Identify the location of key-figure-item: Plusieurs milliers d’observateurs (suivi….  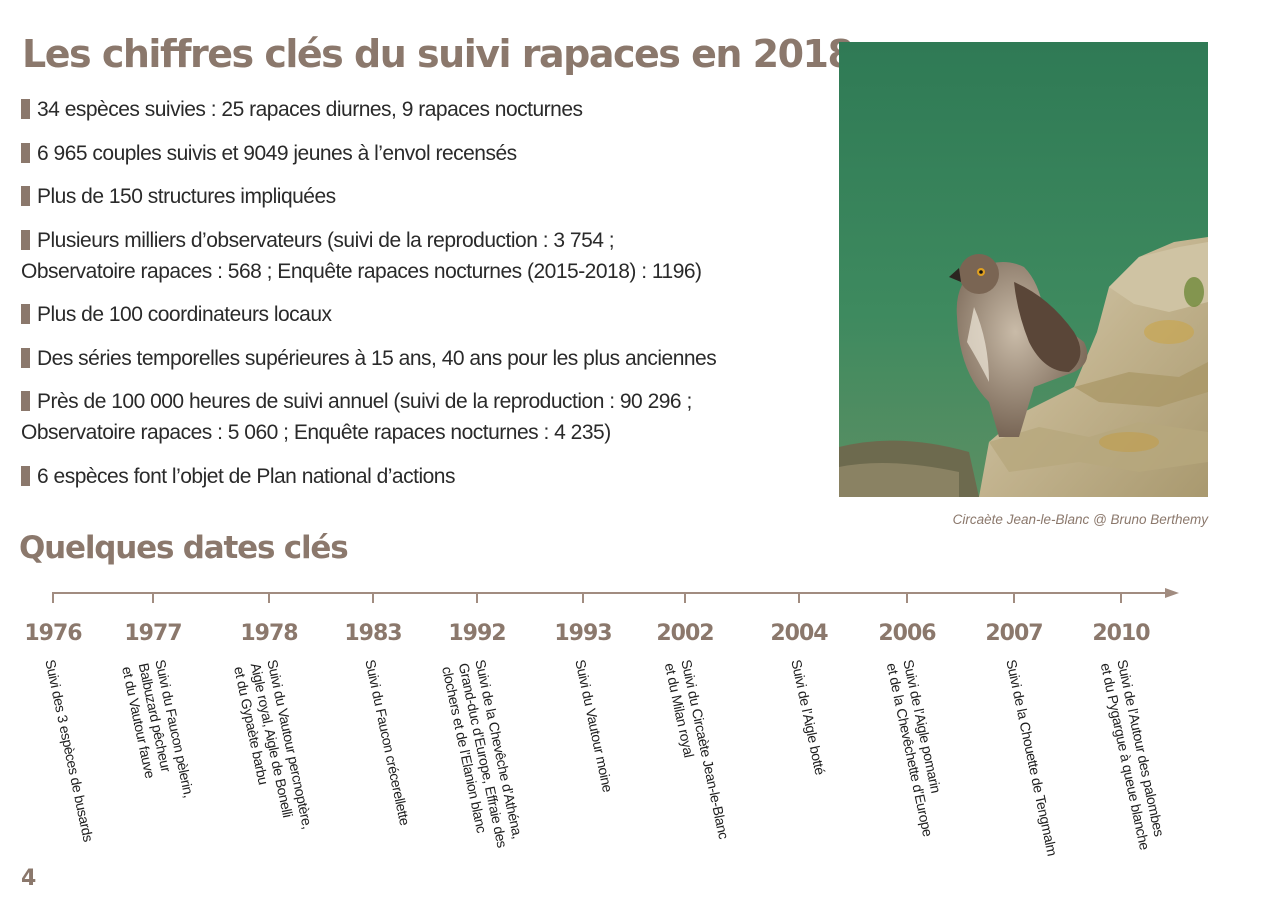
(421, 256).